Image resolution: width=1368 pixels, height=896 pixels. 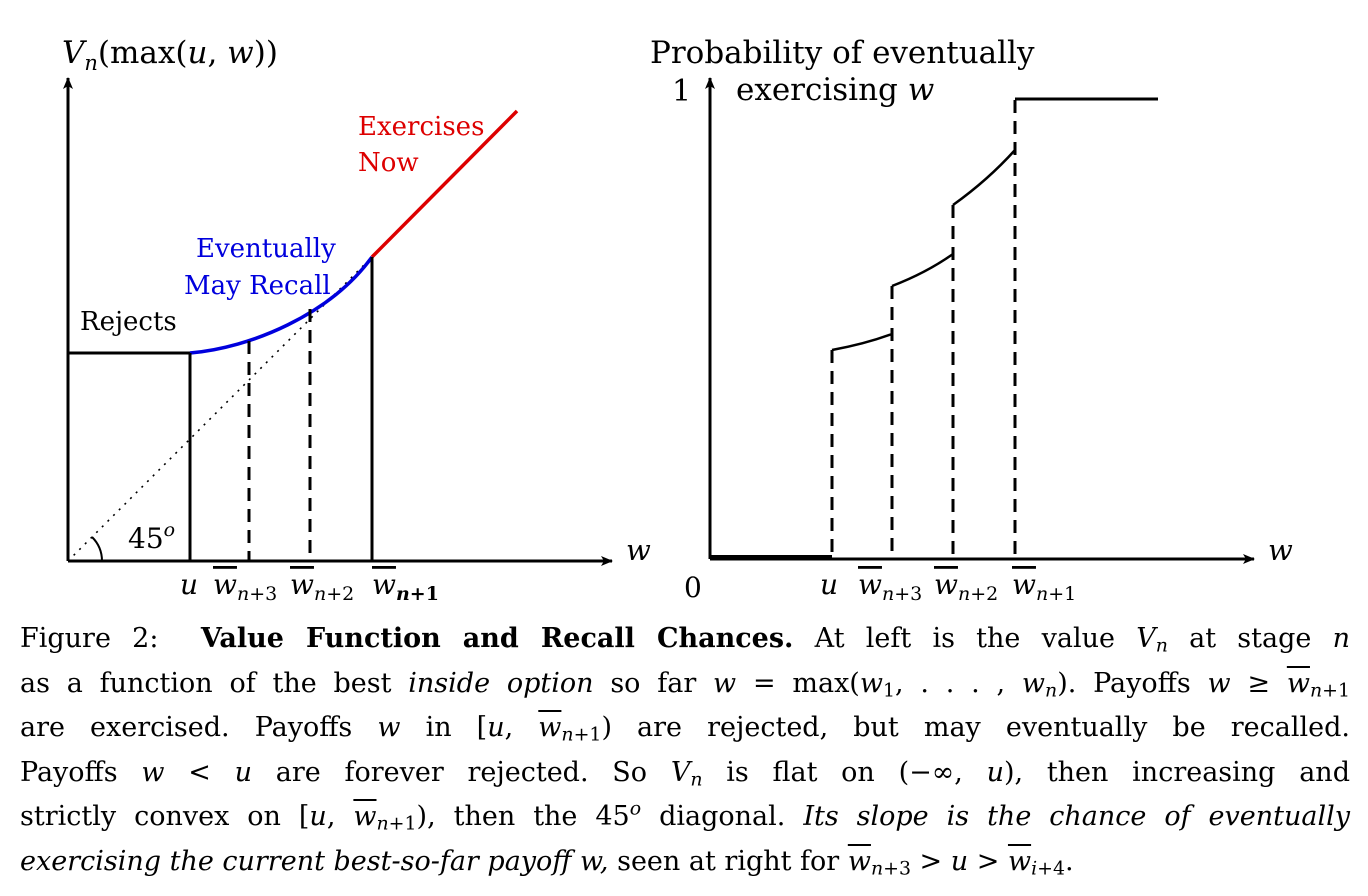 What do you see at coordinates (444, 184) in the screenshot?
I see `exercises-line` at bounding box center [444, 184].